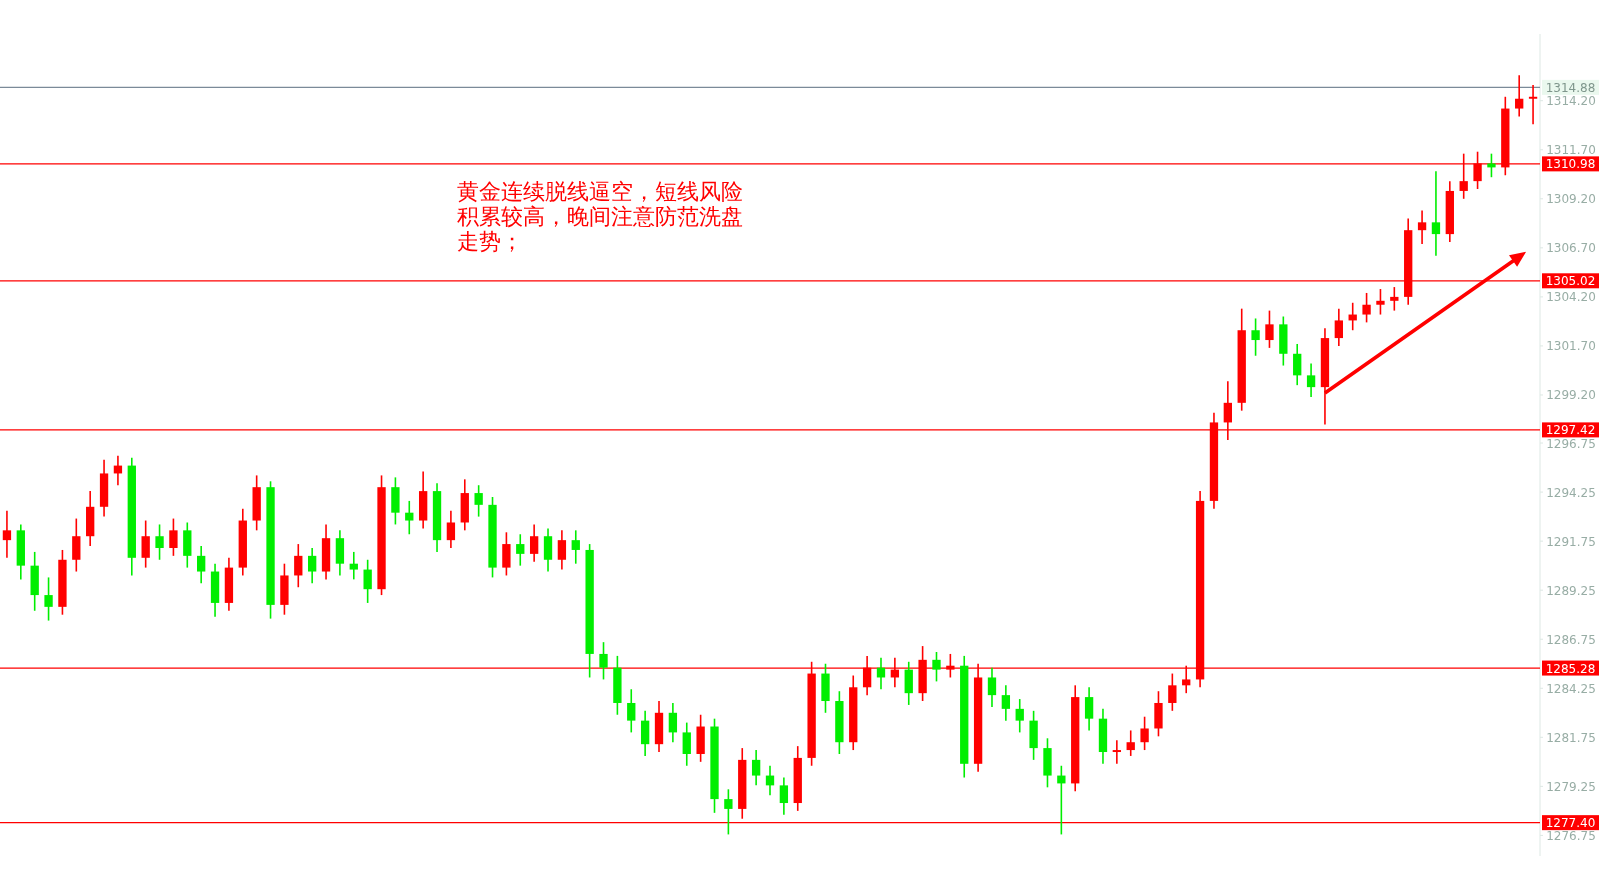  What do you see at coordinates (1571, 639) in the screenshot?
I see `y-tick-label: 1286.75` at bounding box center [1571, 639].